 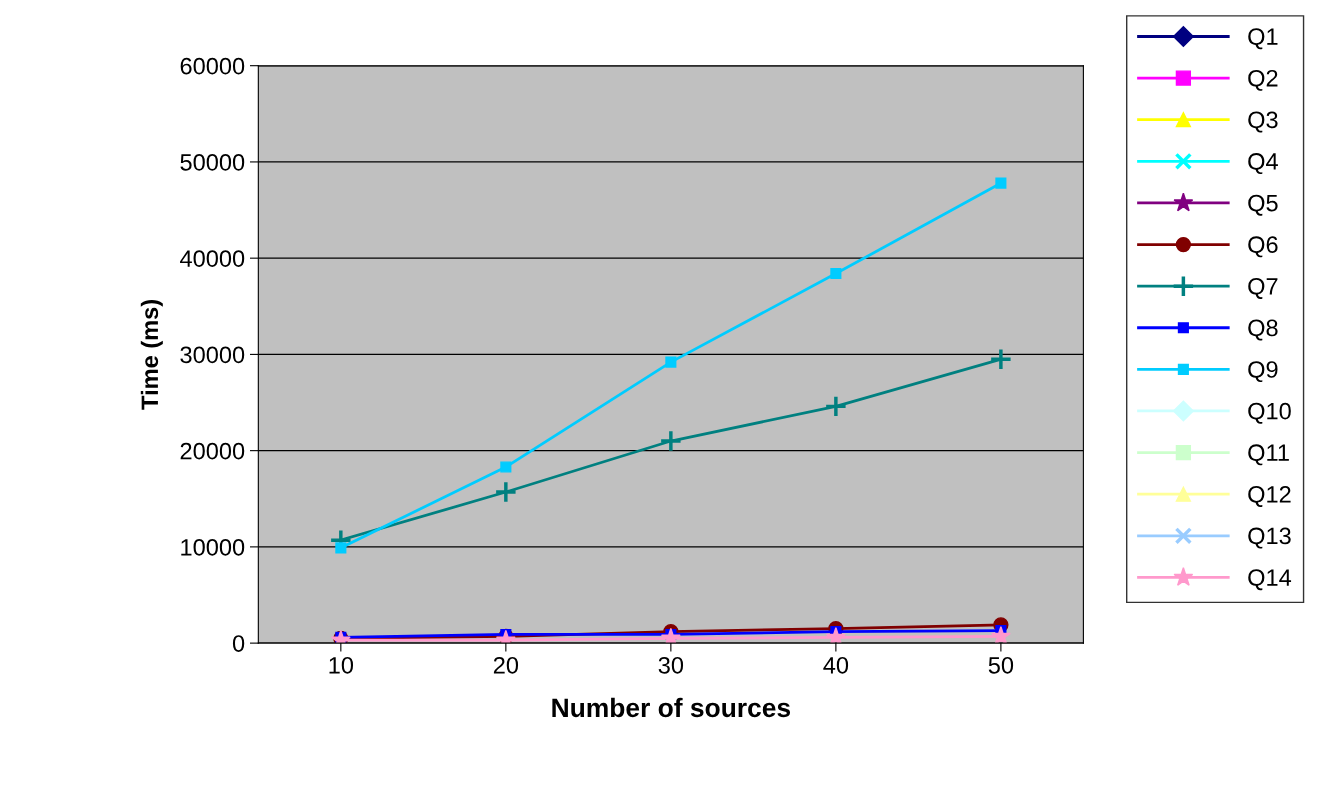 I want to click on y-tick-label: 60000, so click(x=212, y=66).